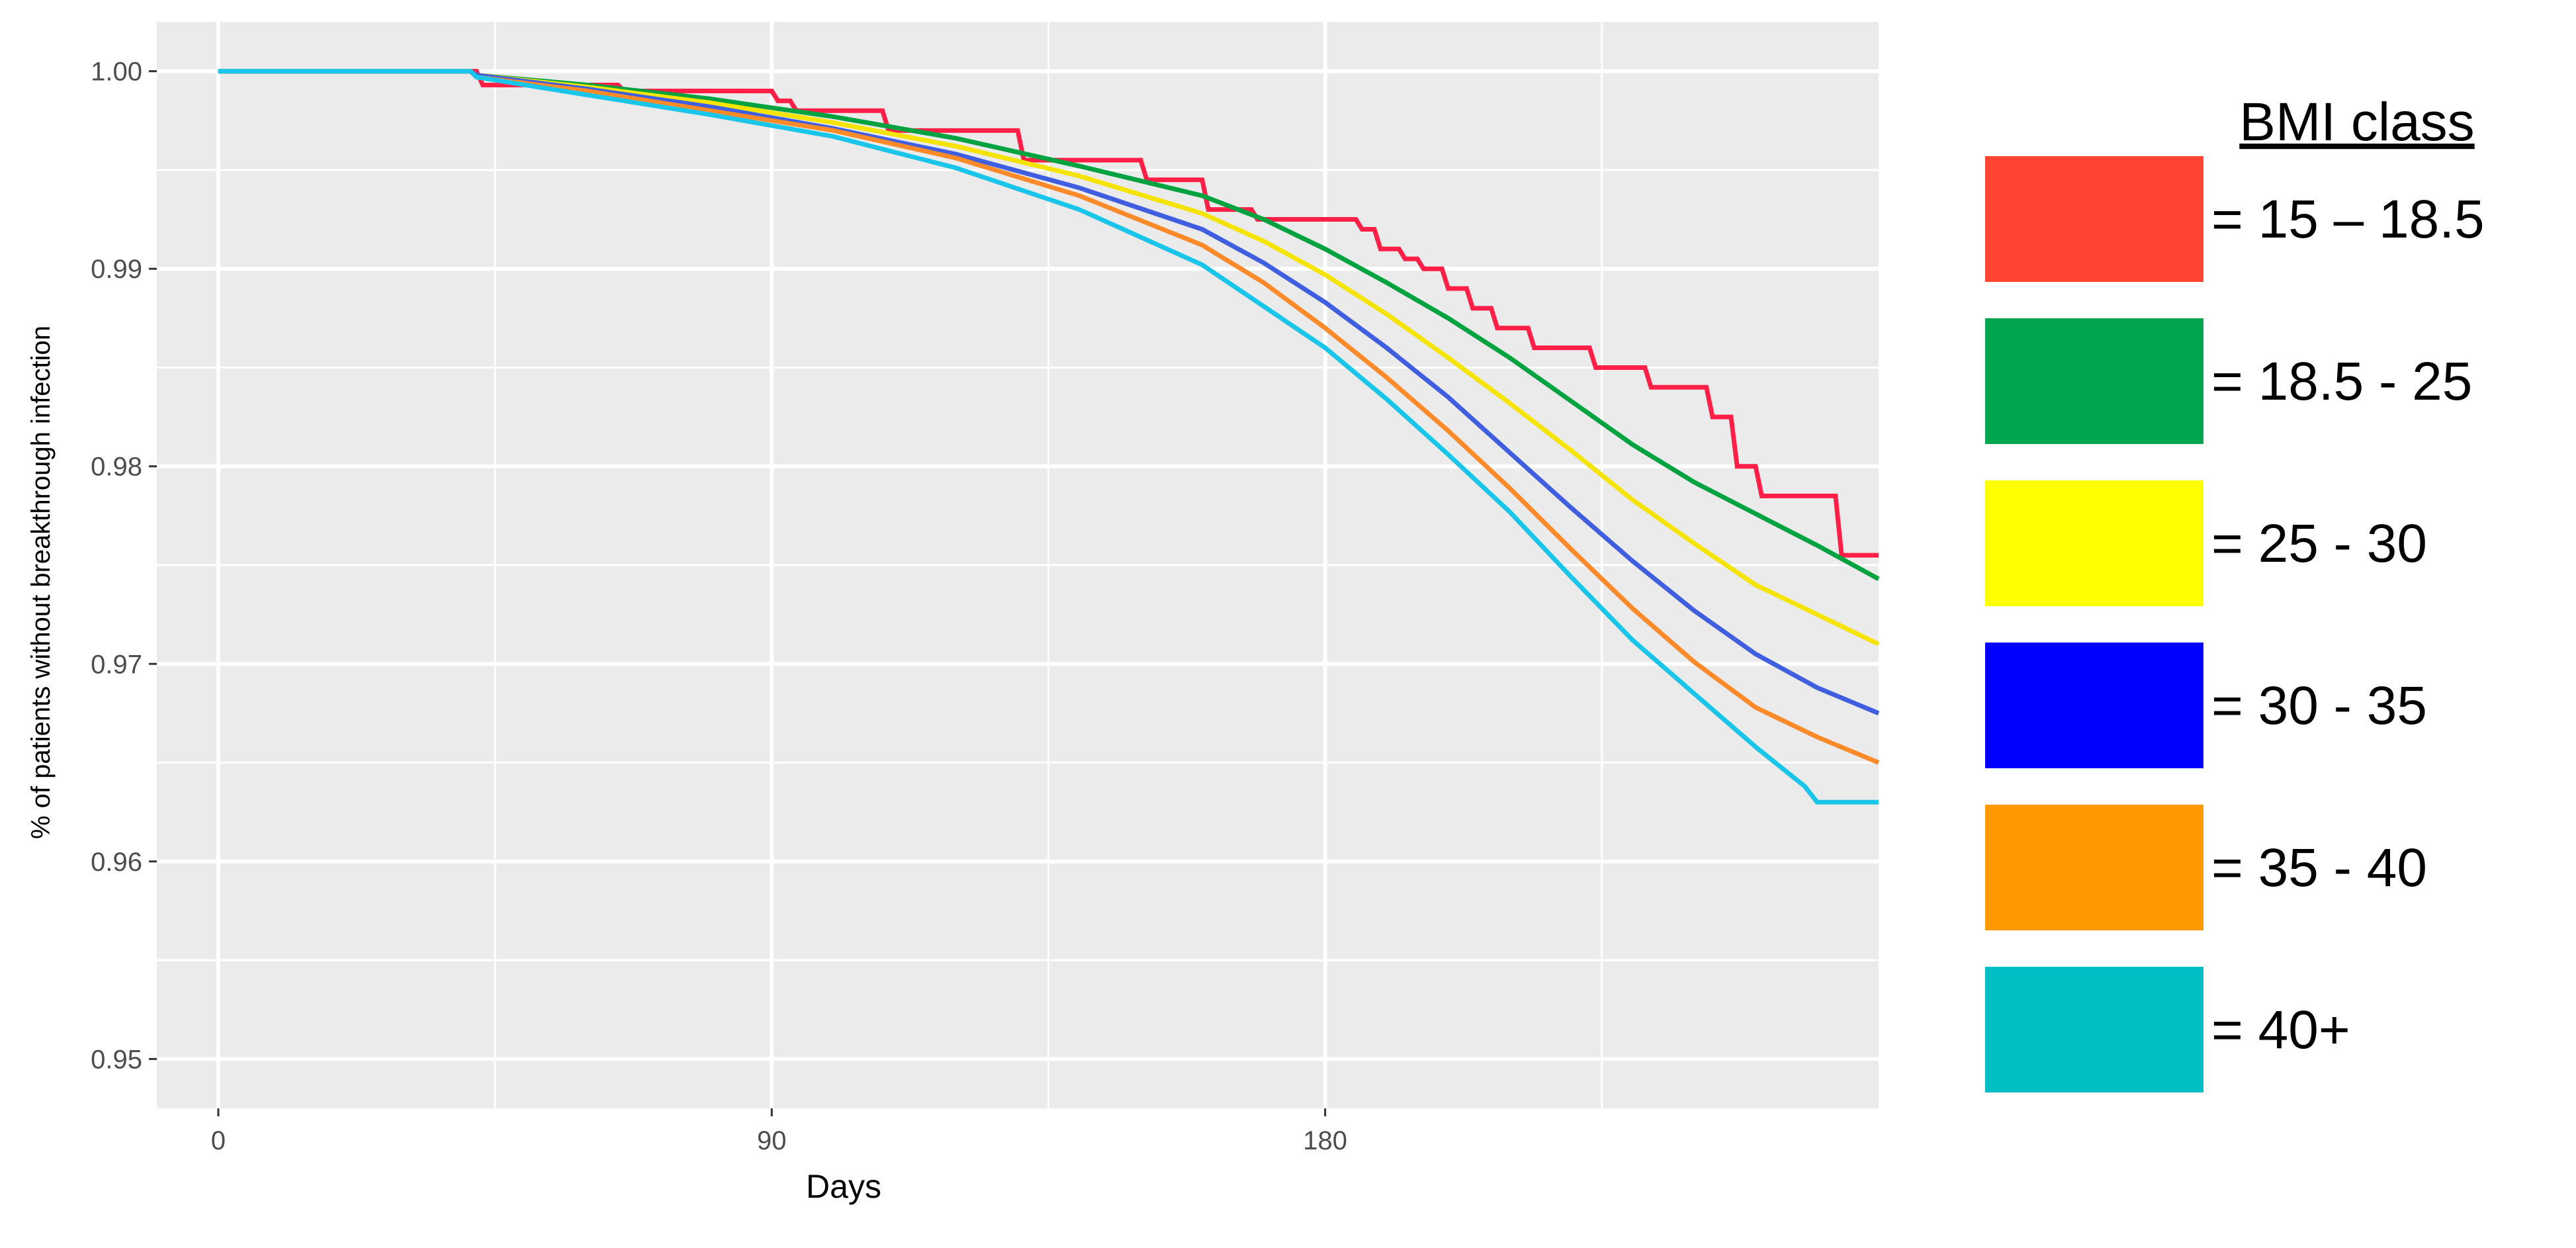  I want to click on y-tick-label: 0.97, so click(116, 664).